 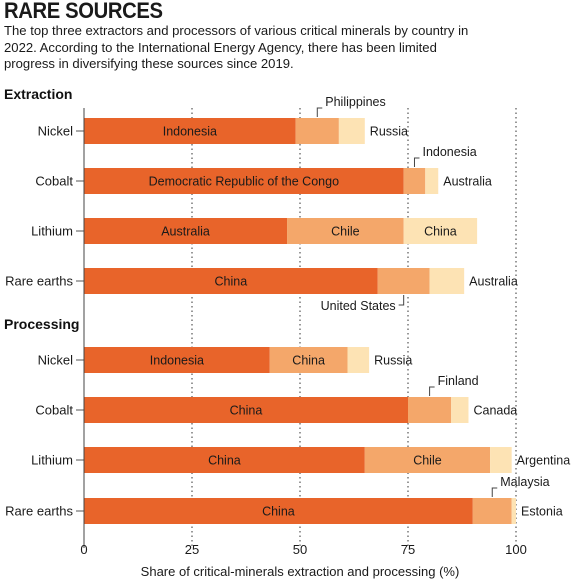 I want to click on x-tick-label: 50, so click(x=300, y=549).